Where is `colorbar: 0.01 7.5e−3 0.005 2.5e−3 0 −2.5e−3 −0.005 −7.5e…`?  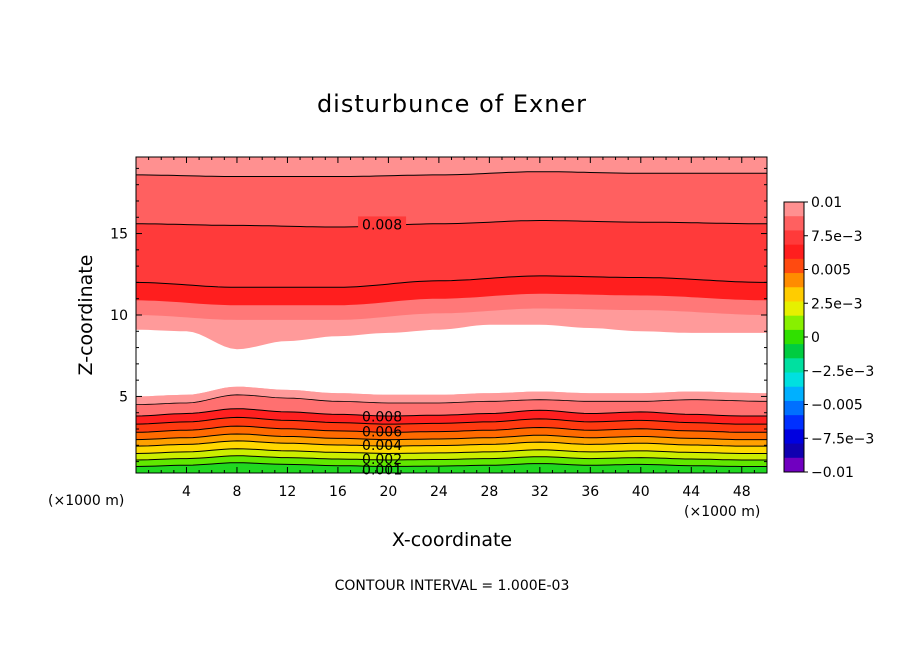
colorbar: 0.01 7.5e−3 0.005 2.5e−3 0 −2.5e−3 −0.005 −7.5e… is located at coordinates (828, 338).